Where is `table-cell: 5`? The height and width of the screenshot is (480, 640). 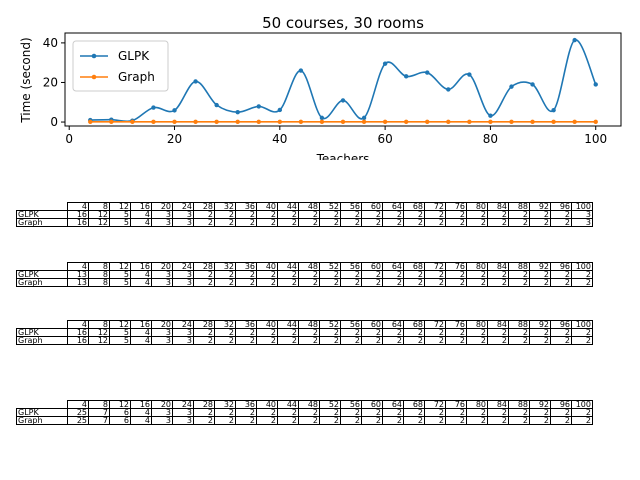 table-cell: 5 is located at coordinates (120, 214).